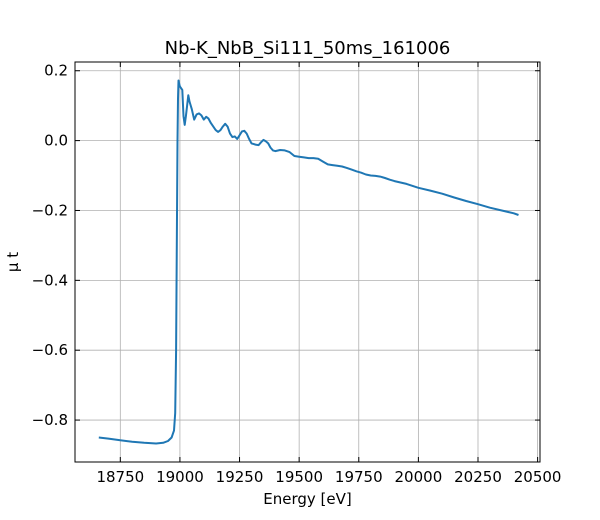 Image resolution: width=600 pixels, height=520 pixels. Describe the element at coordinates (328, 477) in the screenshot. I see `x-tick-labels: 18750 19000 19250 19500 19750 20000 20250 20500` at that location.